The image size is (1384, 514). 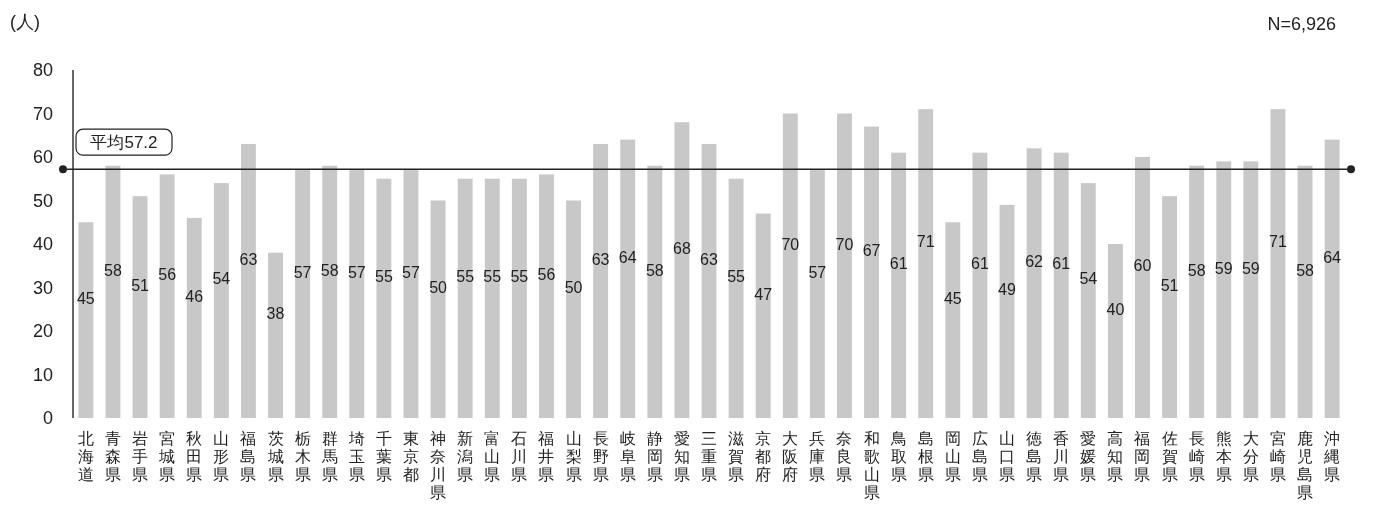 I want to click on x-tick-label: 熊本県, so click(x=1223, y=456).